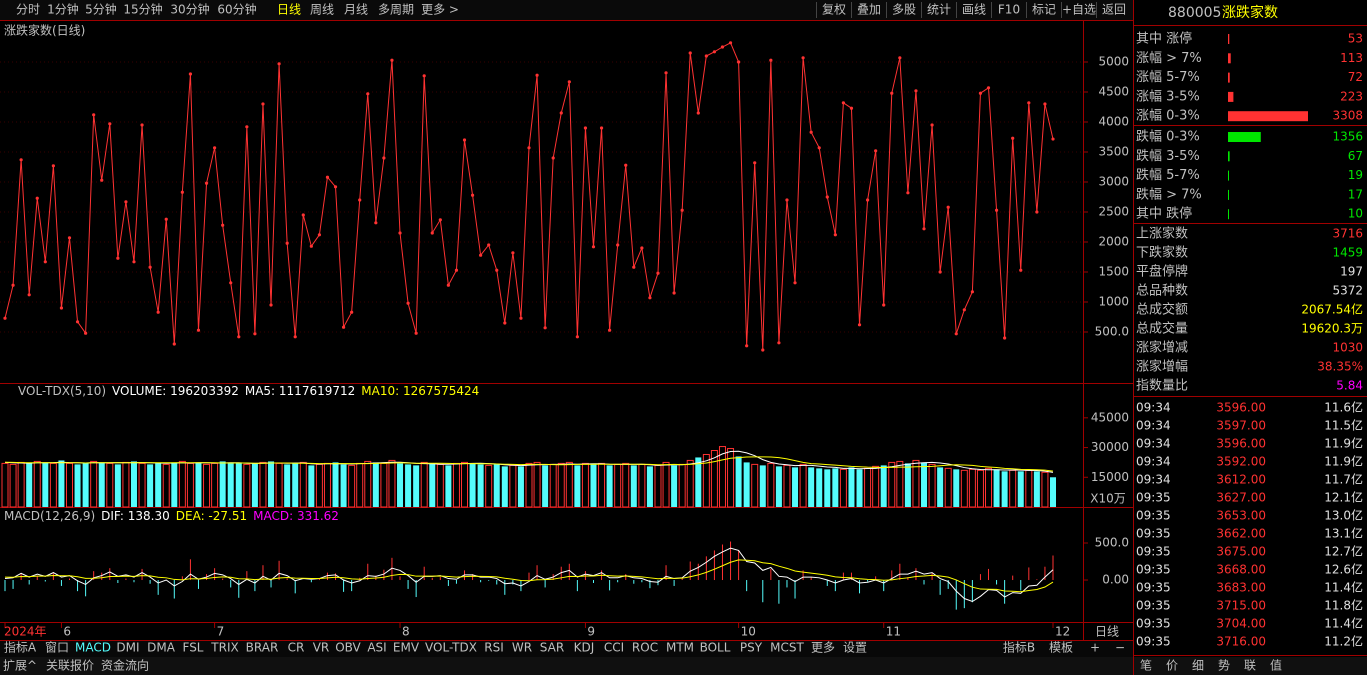 This screenshot has width=1367, height=675. What do you see at coordinates (296, 648) in the screenshot?
I see `indicator-tab: CR` at bounding box center [296, 648].